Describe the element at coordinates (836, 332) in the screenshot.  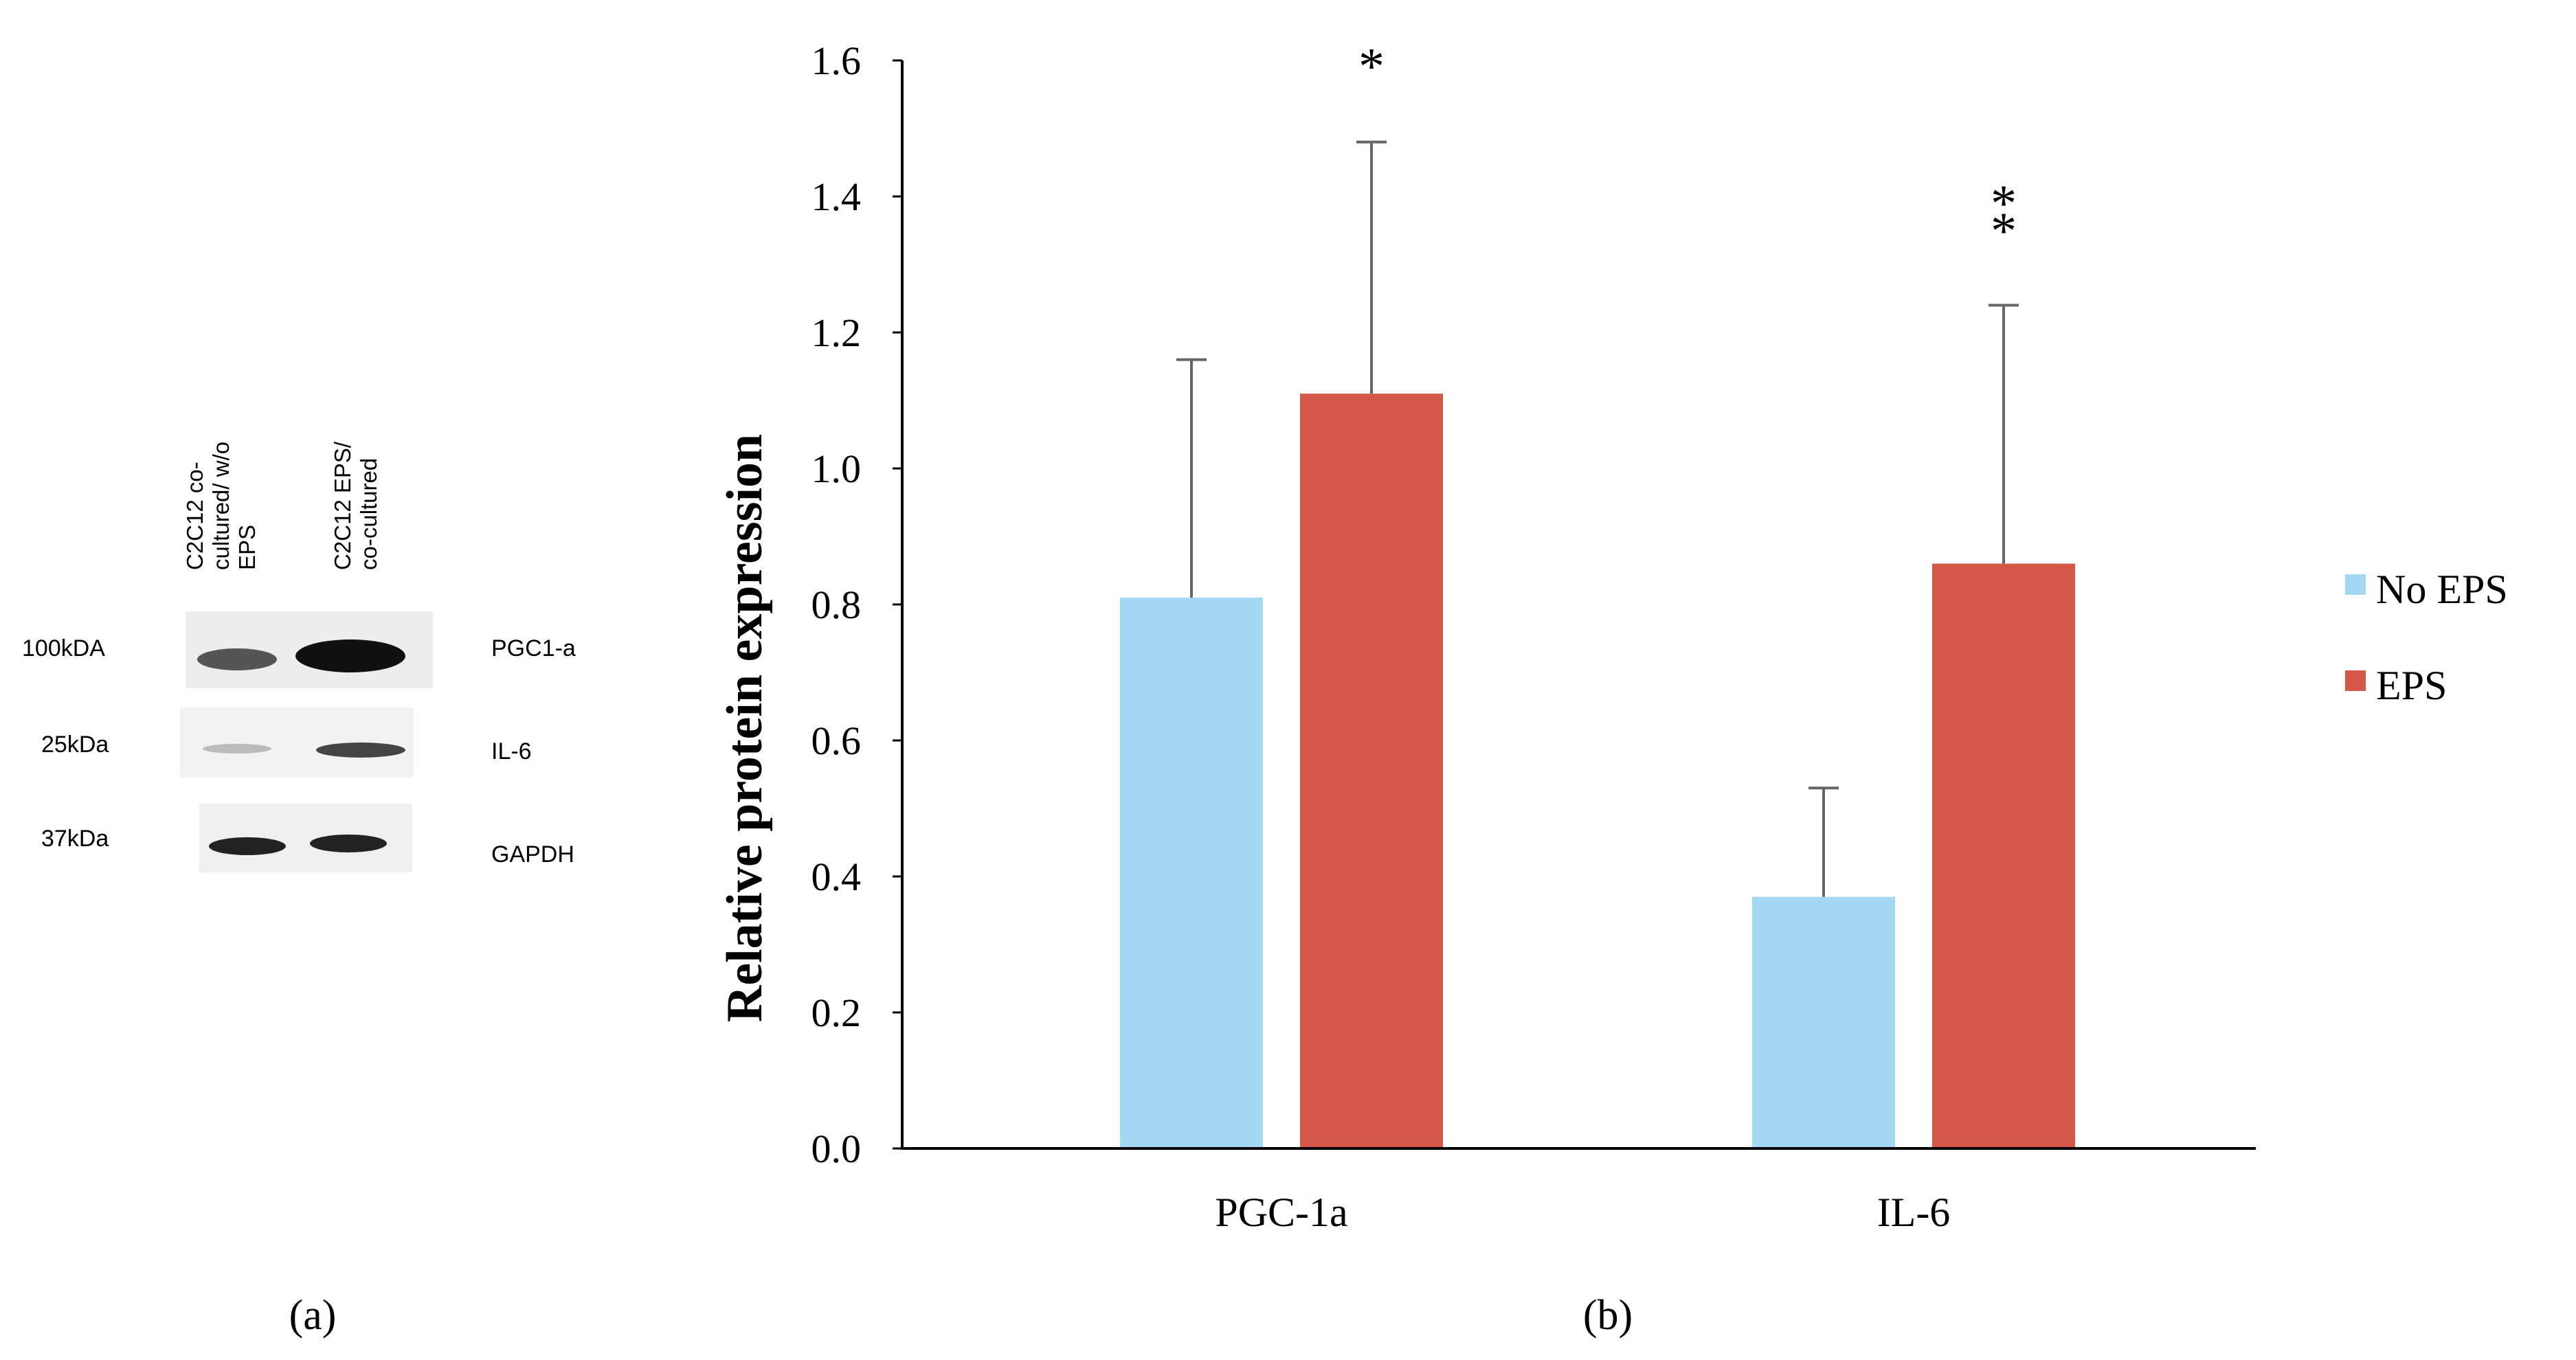
I see `y-tick-label: 1.2` at that location.